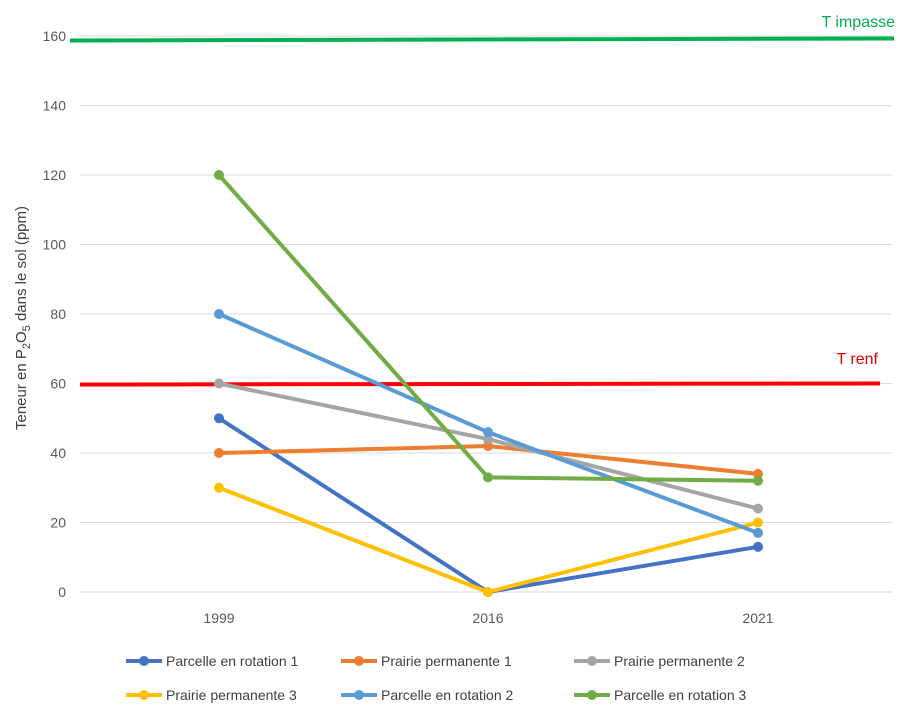 The image size is (898, 719). I want to click on y-tick-label: 20, so click(58, 523).